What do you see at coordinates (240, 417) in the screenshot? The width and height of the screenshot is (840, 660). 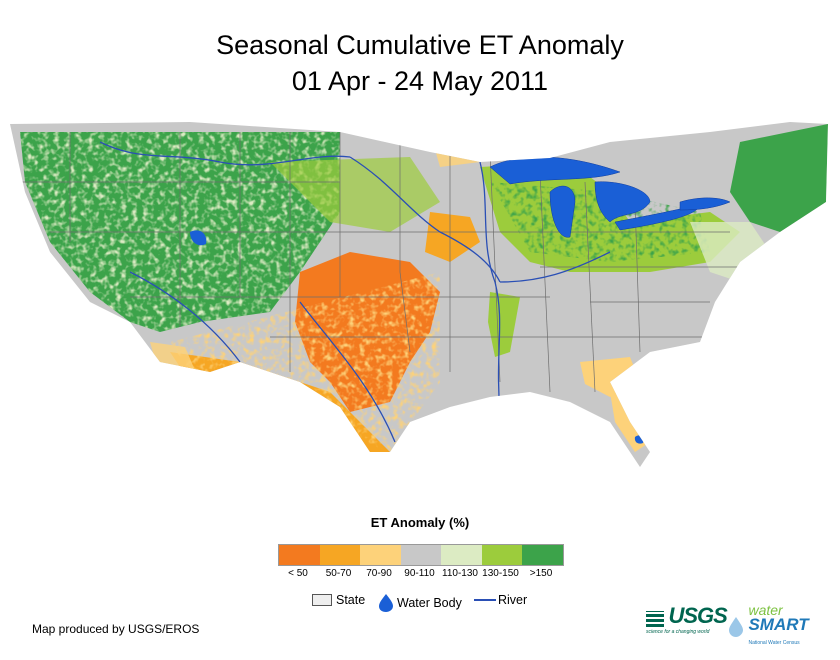 I see `region-arizona-orange` at bounding box center [240, 417].